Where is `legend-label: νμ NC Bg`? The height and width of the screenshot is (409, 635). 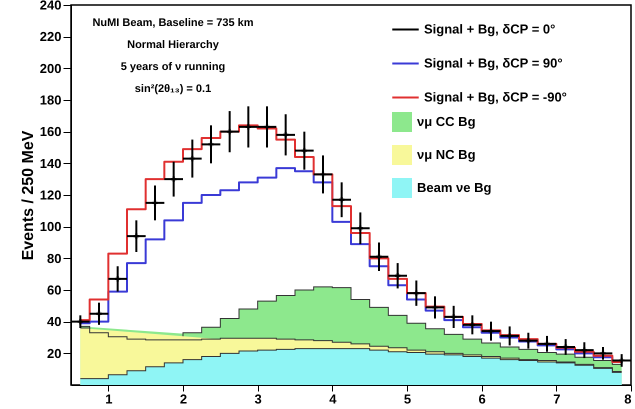 legend-label: νμ NC Bg is located at coordinates (446, 154).